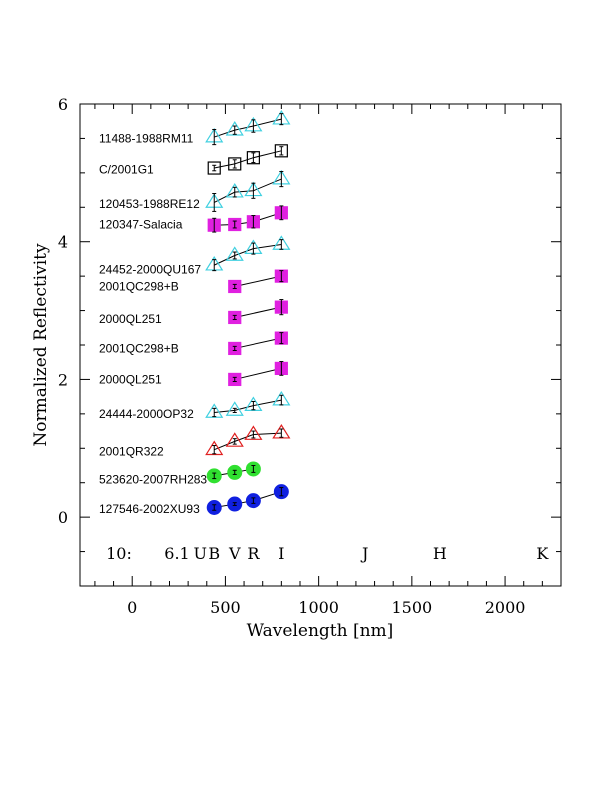 The image size is (612, 792). I want to click on y-tick-label: 6, so click(63, 104).